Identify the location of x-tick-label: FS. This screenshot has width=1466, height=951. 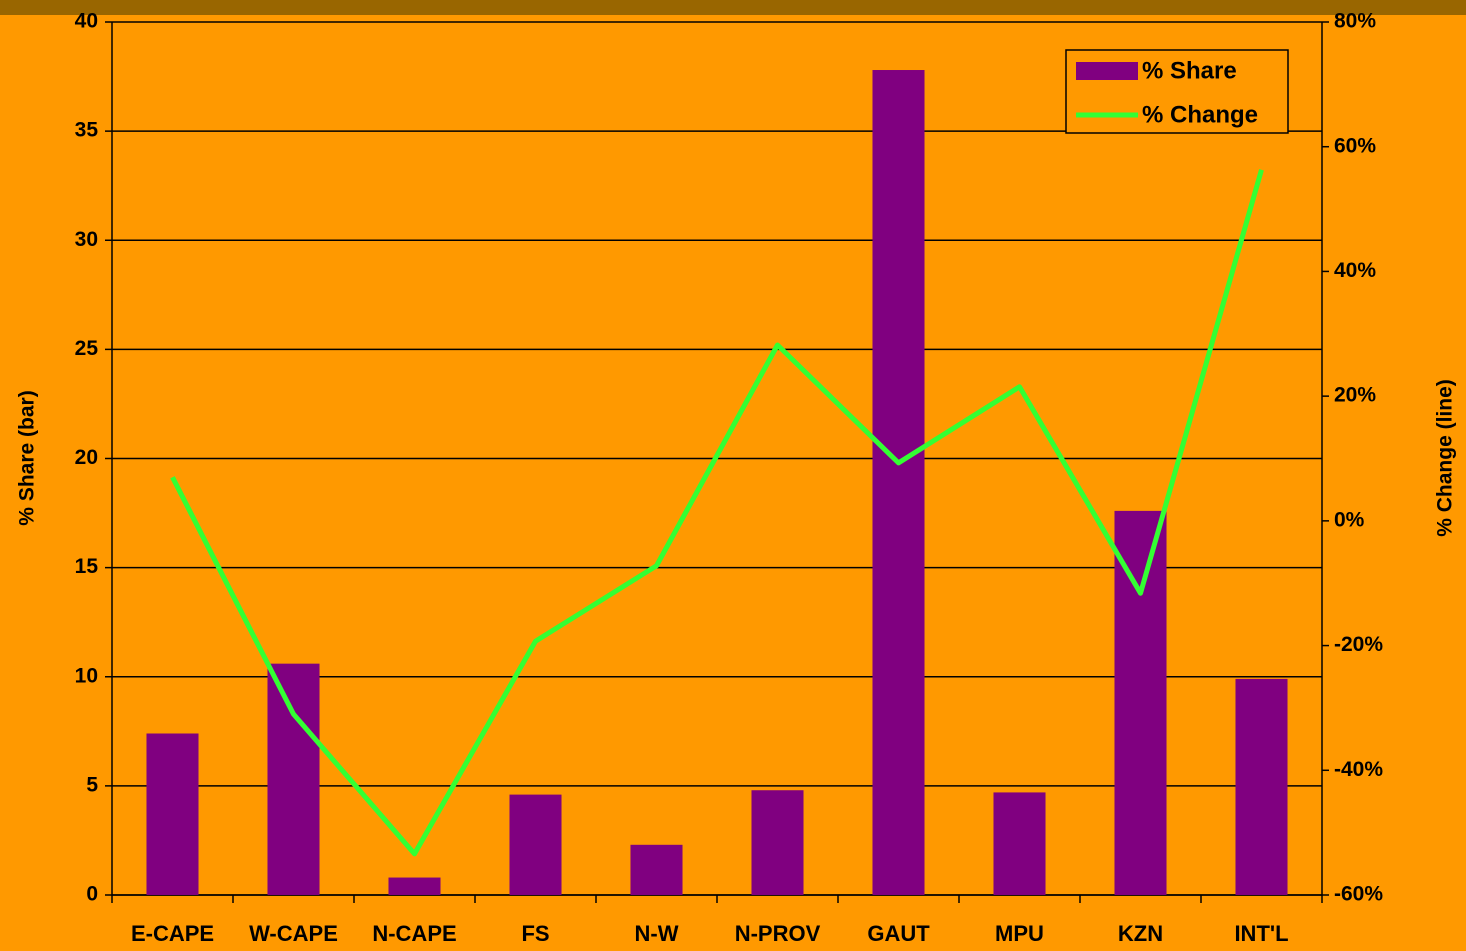
(535, 933).